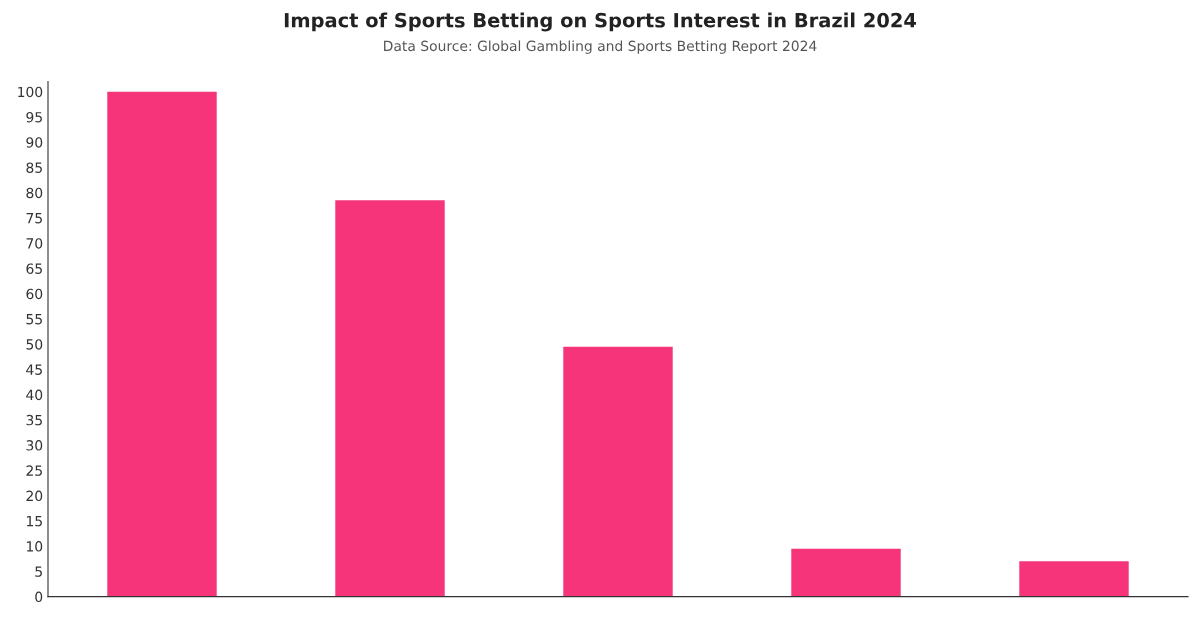  I want to click on y-tick-label: 5, so click(38, 571).